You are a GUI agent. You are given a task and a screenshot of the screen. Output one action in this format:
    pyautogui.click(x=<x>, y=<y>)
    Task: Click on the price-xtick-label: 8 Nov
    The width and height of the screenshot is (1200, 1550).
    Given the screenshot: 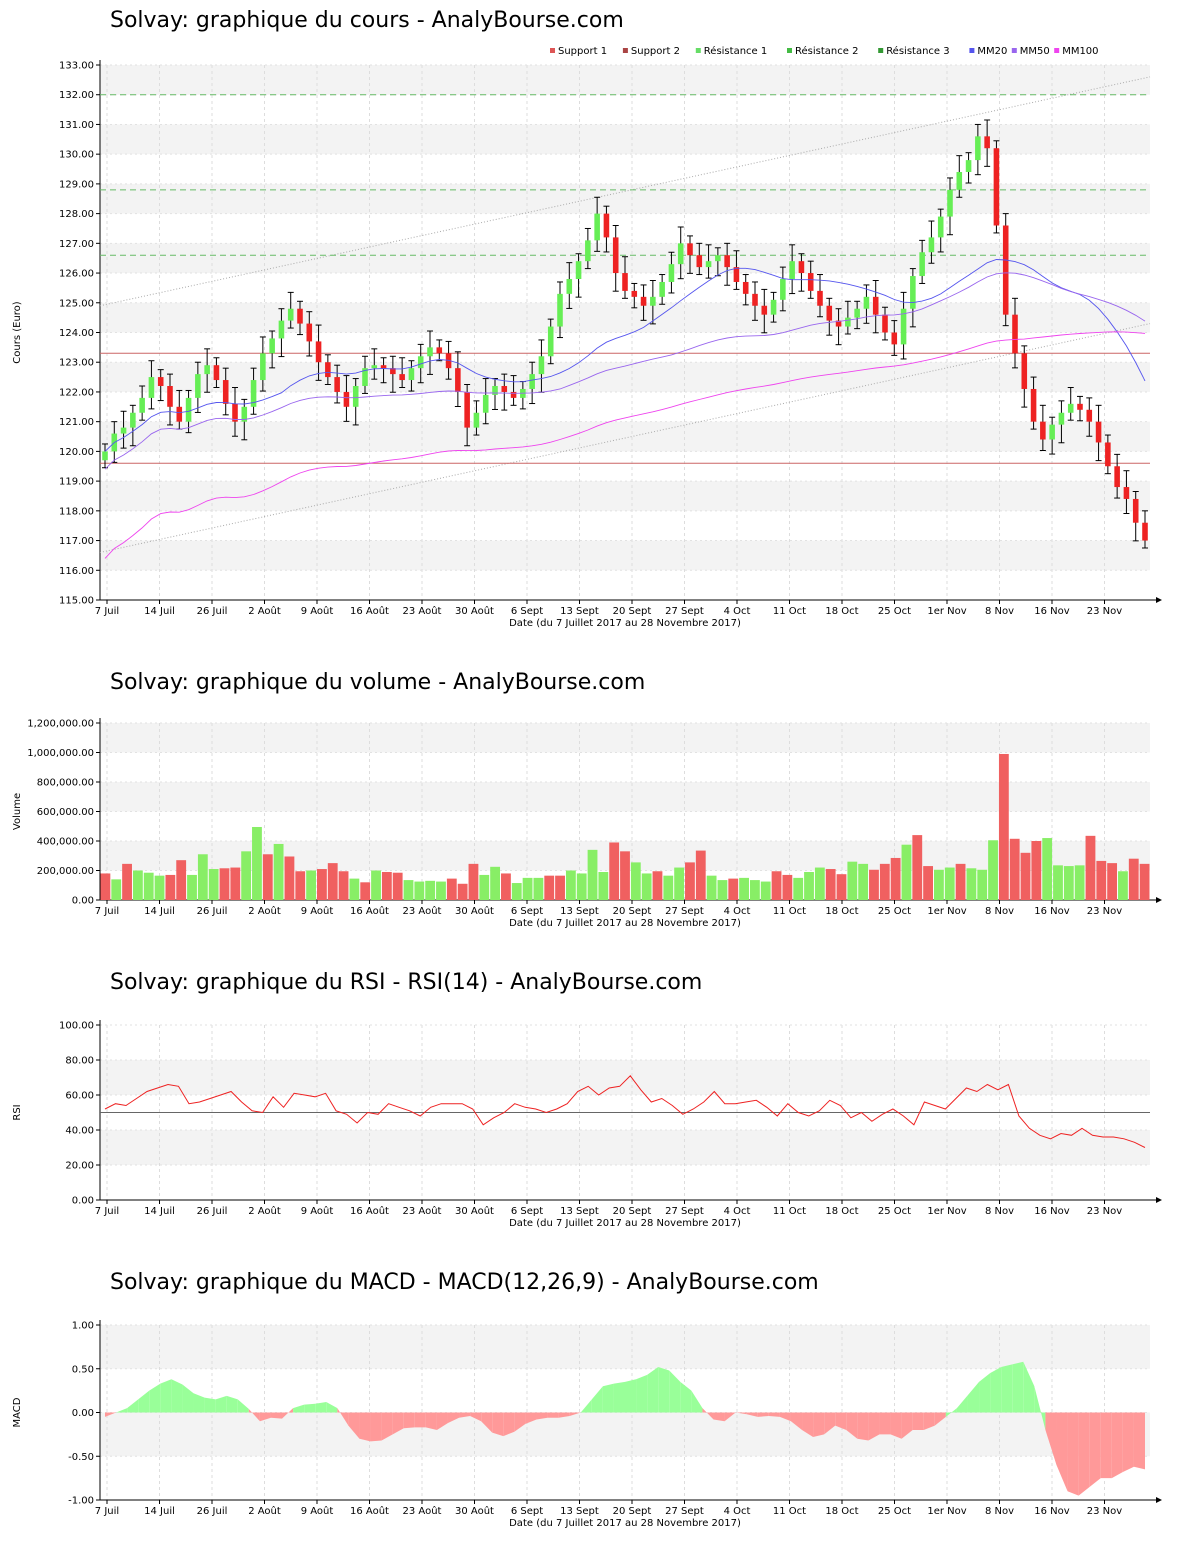 What is the action you would take?
    pyautogui.click(x=999, y=611)
    